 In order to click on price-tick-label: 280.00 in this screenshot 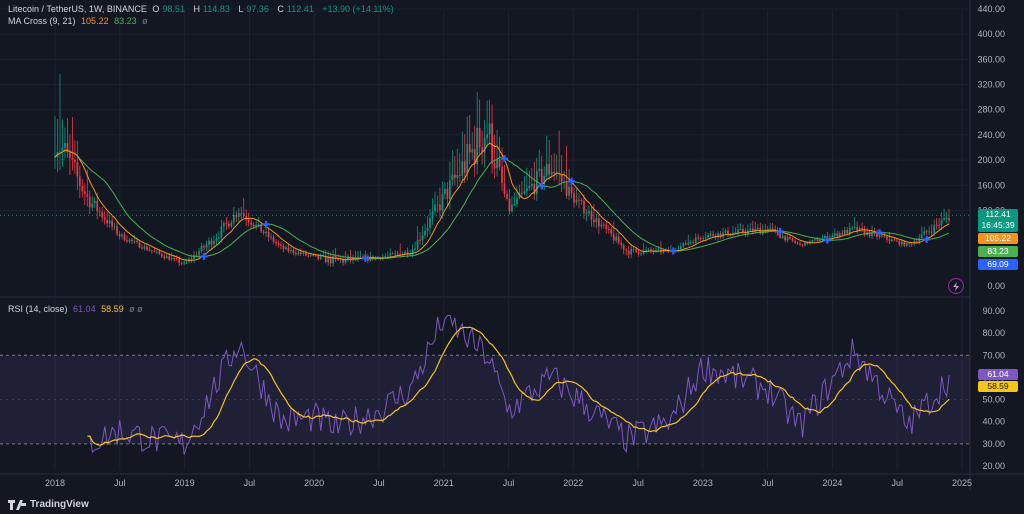, I will do `click(991, 110)`.